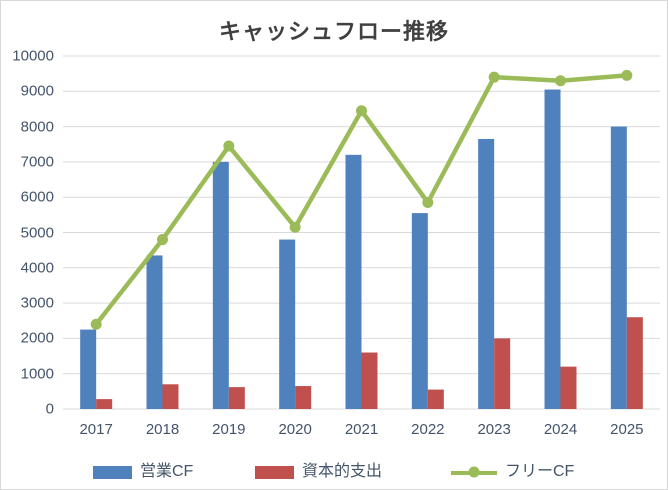 The height and width of the screenshot is (490, 668). I want to click on y-tick-label: 10000, so click(33, 56).